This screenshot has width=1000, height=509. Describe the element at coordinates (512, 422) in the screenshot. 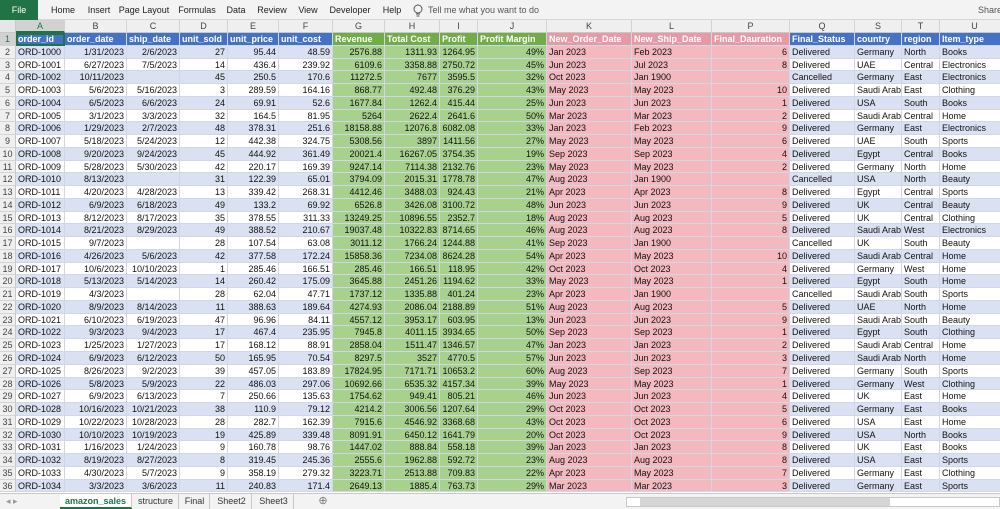

I see `table-cell: 43%` at that location.